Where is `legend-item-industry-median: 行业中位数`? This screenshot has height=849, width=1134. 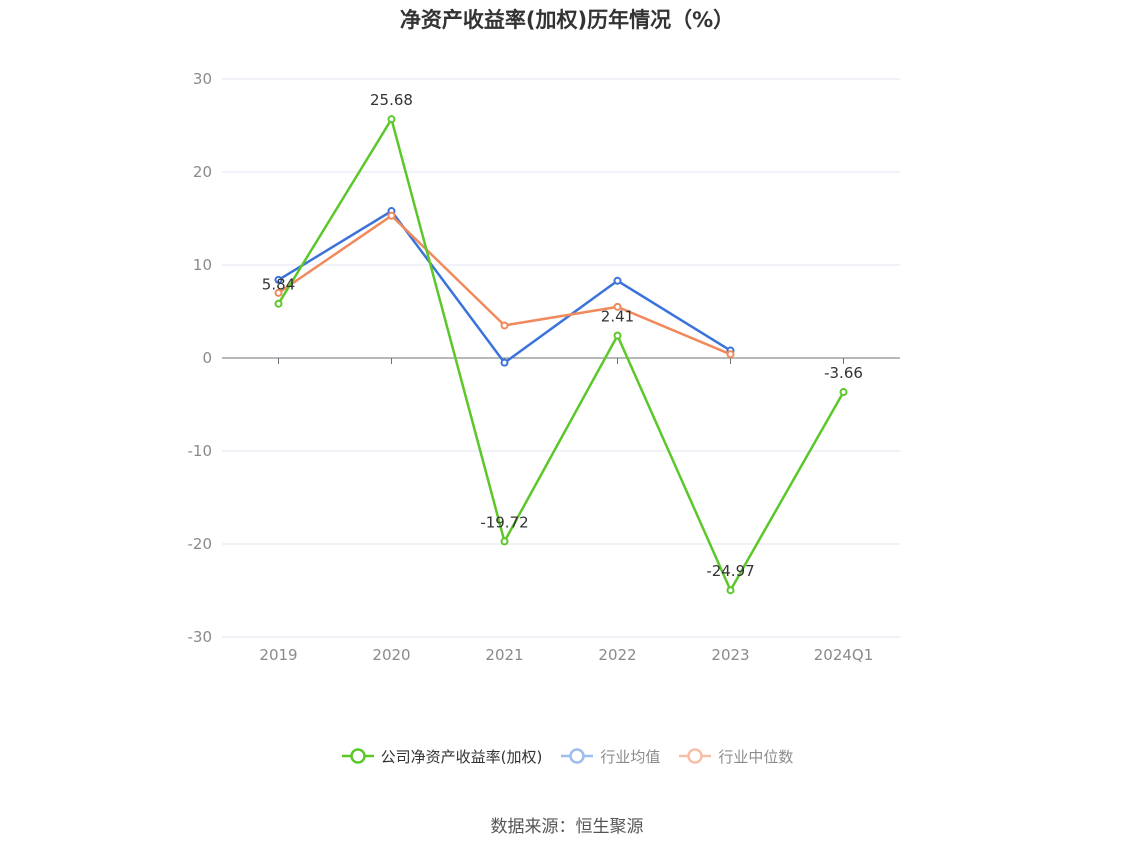
legend-item-industry-median: 行业中位数 is located at coordinates (735, 756).